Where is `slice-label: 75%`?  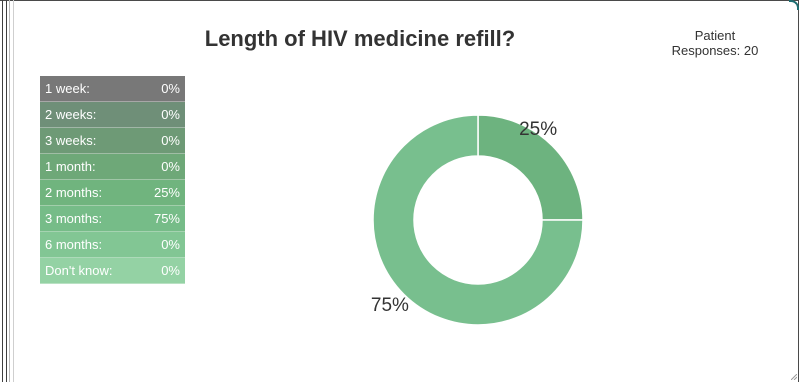 slice-label: 75% is located at coordinates (390, 305).